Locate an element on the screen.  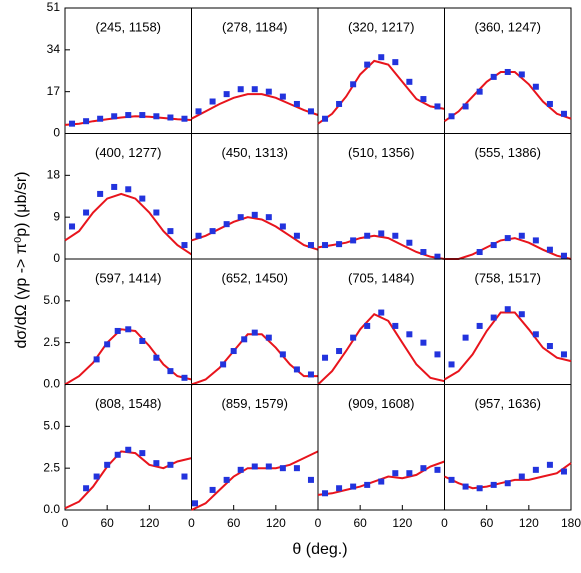
y-tick-label: 5.0 is located at coordinates (51, 300).